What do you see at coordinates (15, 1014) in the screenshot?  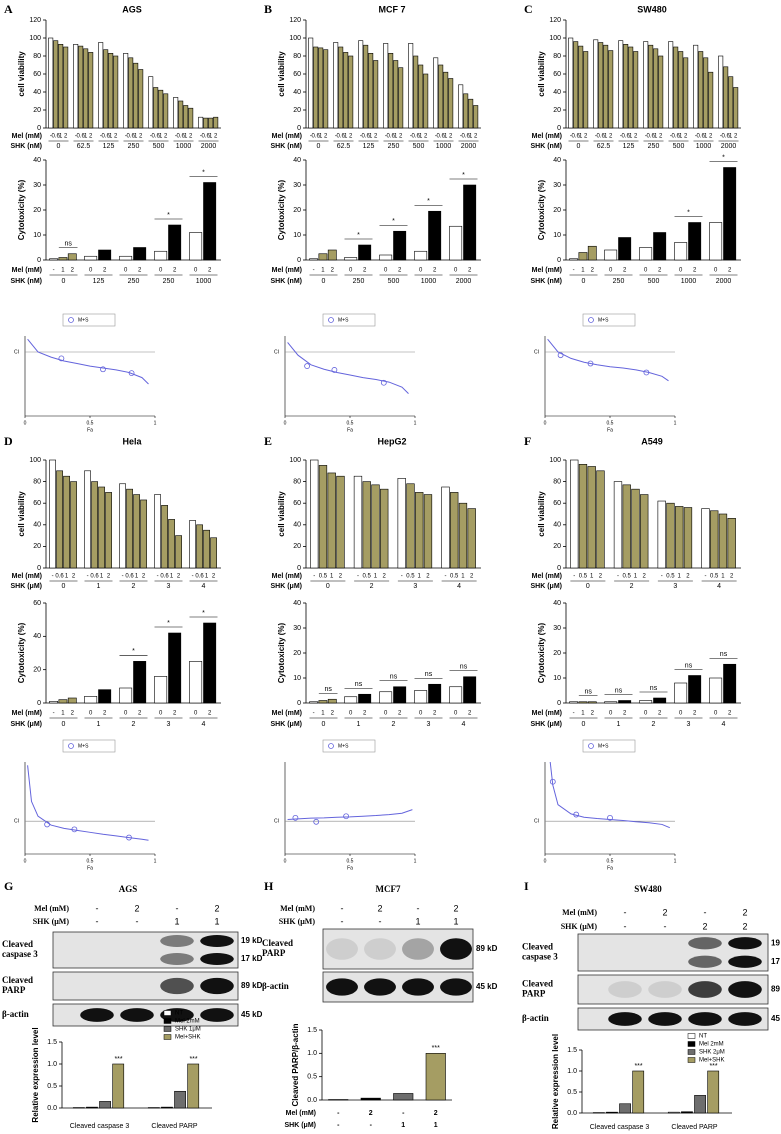 I see `band-label: β-actin` at bounding box center [15, 1014].